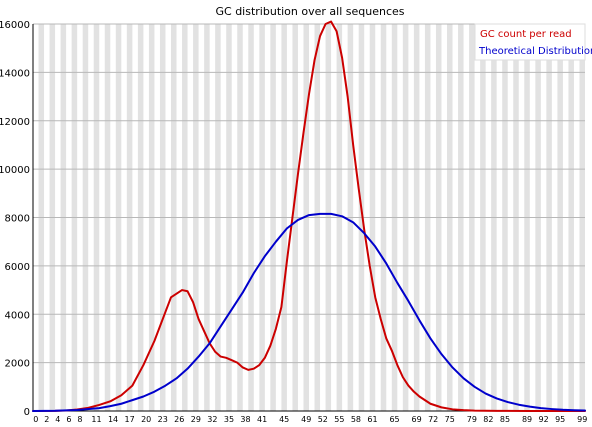  I want to click on x-tick-label: 49, so click(306, 419).